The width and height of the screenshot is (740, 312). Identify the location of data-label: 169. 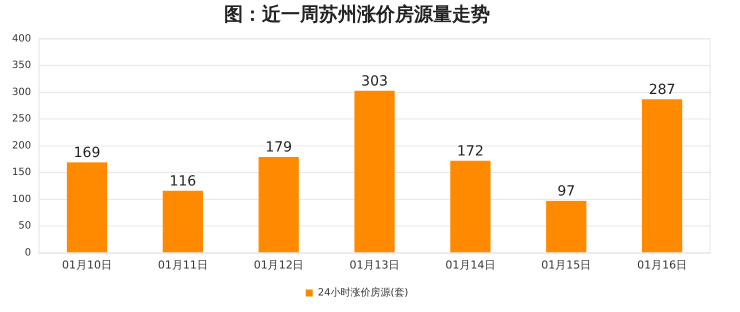
(87, 153).